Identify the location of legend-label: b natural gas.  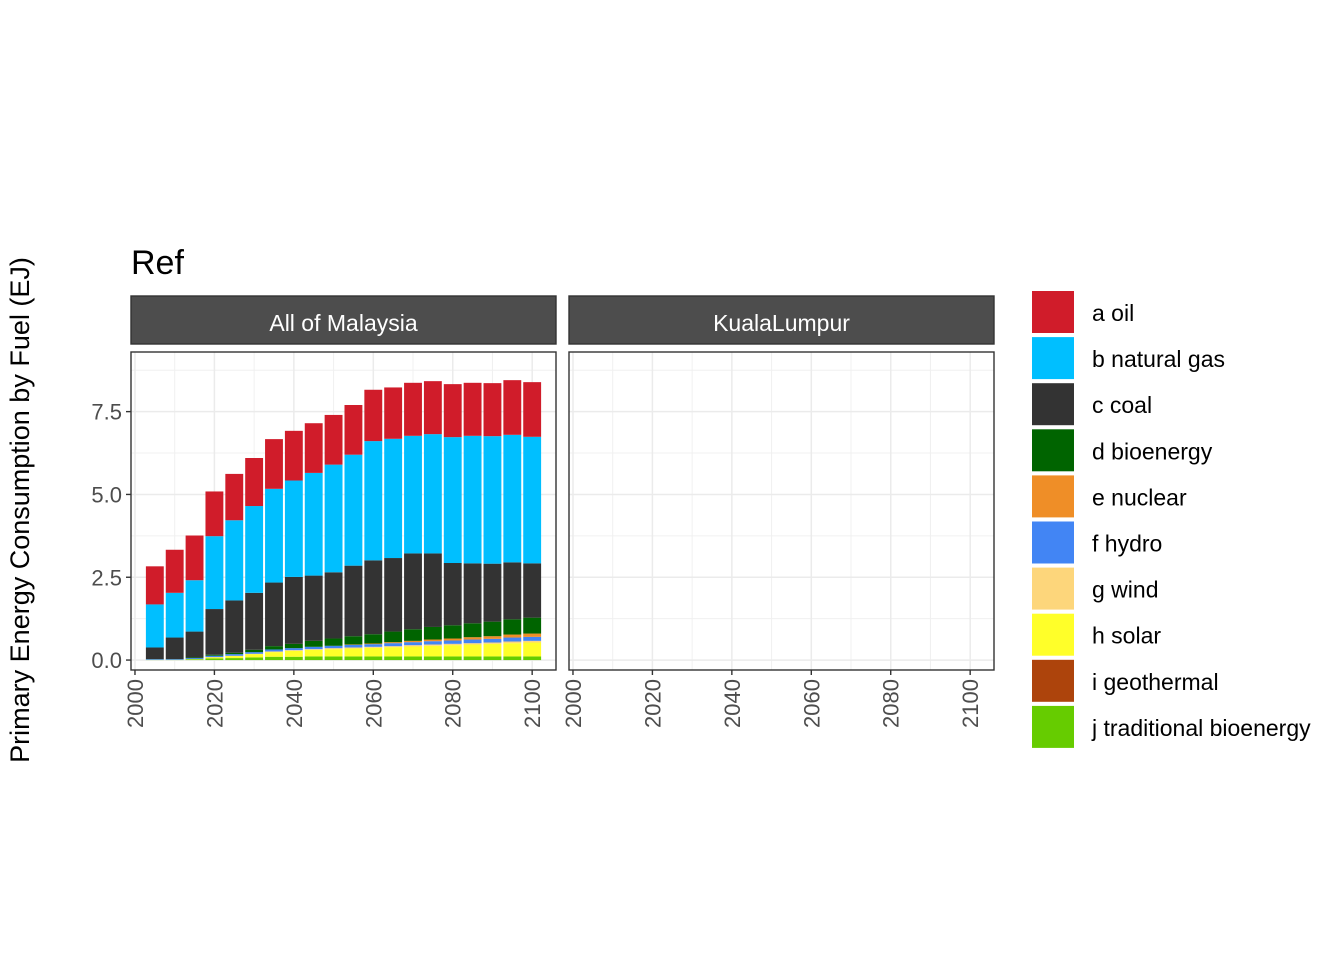
(1158, 359).